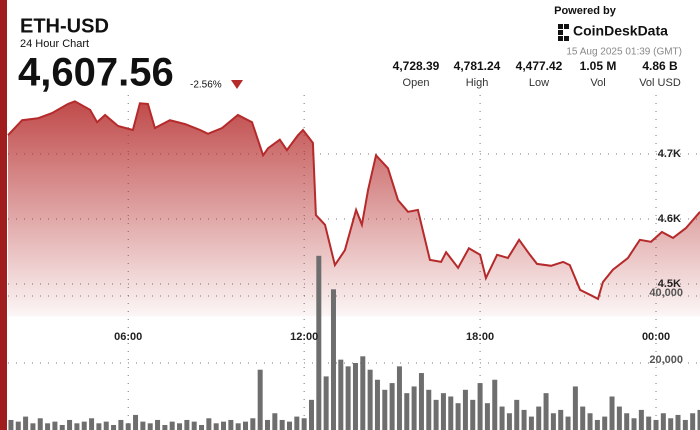 The width and height of the screenshot is (700, 430). I want to click on stat-label: Low, so click(539, 83).